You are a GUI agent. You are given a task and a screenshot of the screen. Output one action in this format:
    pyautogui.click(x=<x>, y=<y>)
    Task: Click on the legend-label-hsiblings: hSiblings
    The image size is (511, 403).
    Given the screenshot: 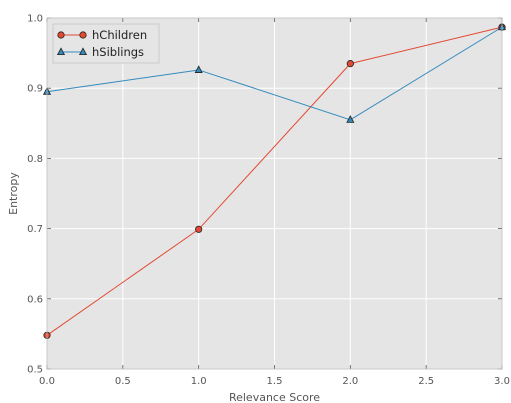 What is the action you would take?
    pyautogui.click(x=118, y=52)
    